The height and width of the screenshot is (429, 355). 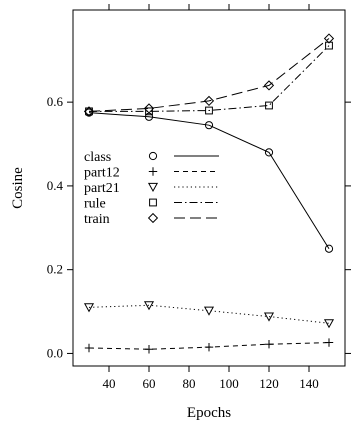 What do you see at coordinates (55, 352) in the screenshot?
I see `y-tick-label: 0.0` at bounding box center [55, 352].